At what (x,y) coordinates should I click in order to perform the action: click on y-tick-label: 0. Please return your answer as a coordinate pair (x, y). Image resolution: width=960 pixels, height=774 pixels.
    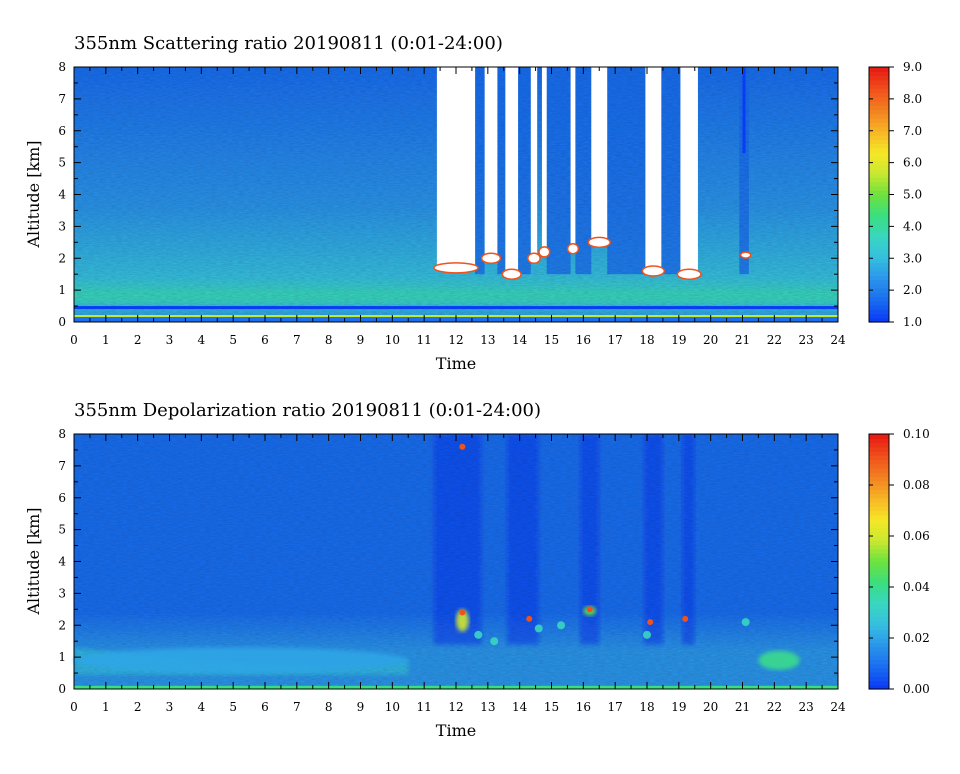
    Looking at the image, I should click on (62, 689).